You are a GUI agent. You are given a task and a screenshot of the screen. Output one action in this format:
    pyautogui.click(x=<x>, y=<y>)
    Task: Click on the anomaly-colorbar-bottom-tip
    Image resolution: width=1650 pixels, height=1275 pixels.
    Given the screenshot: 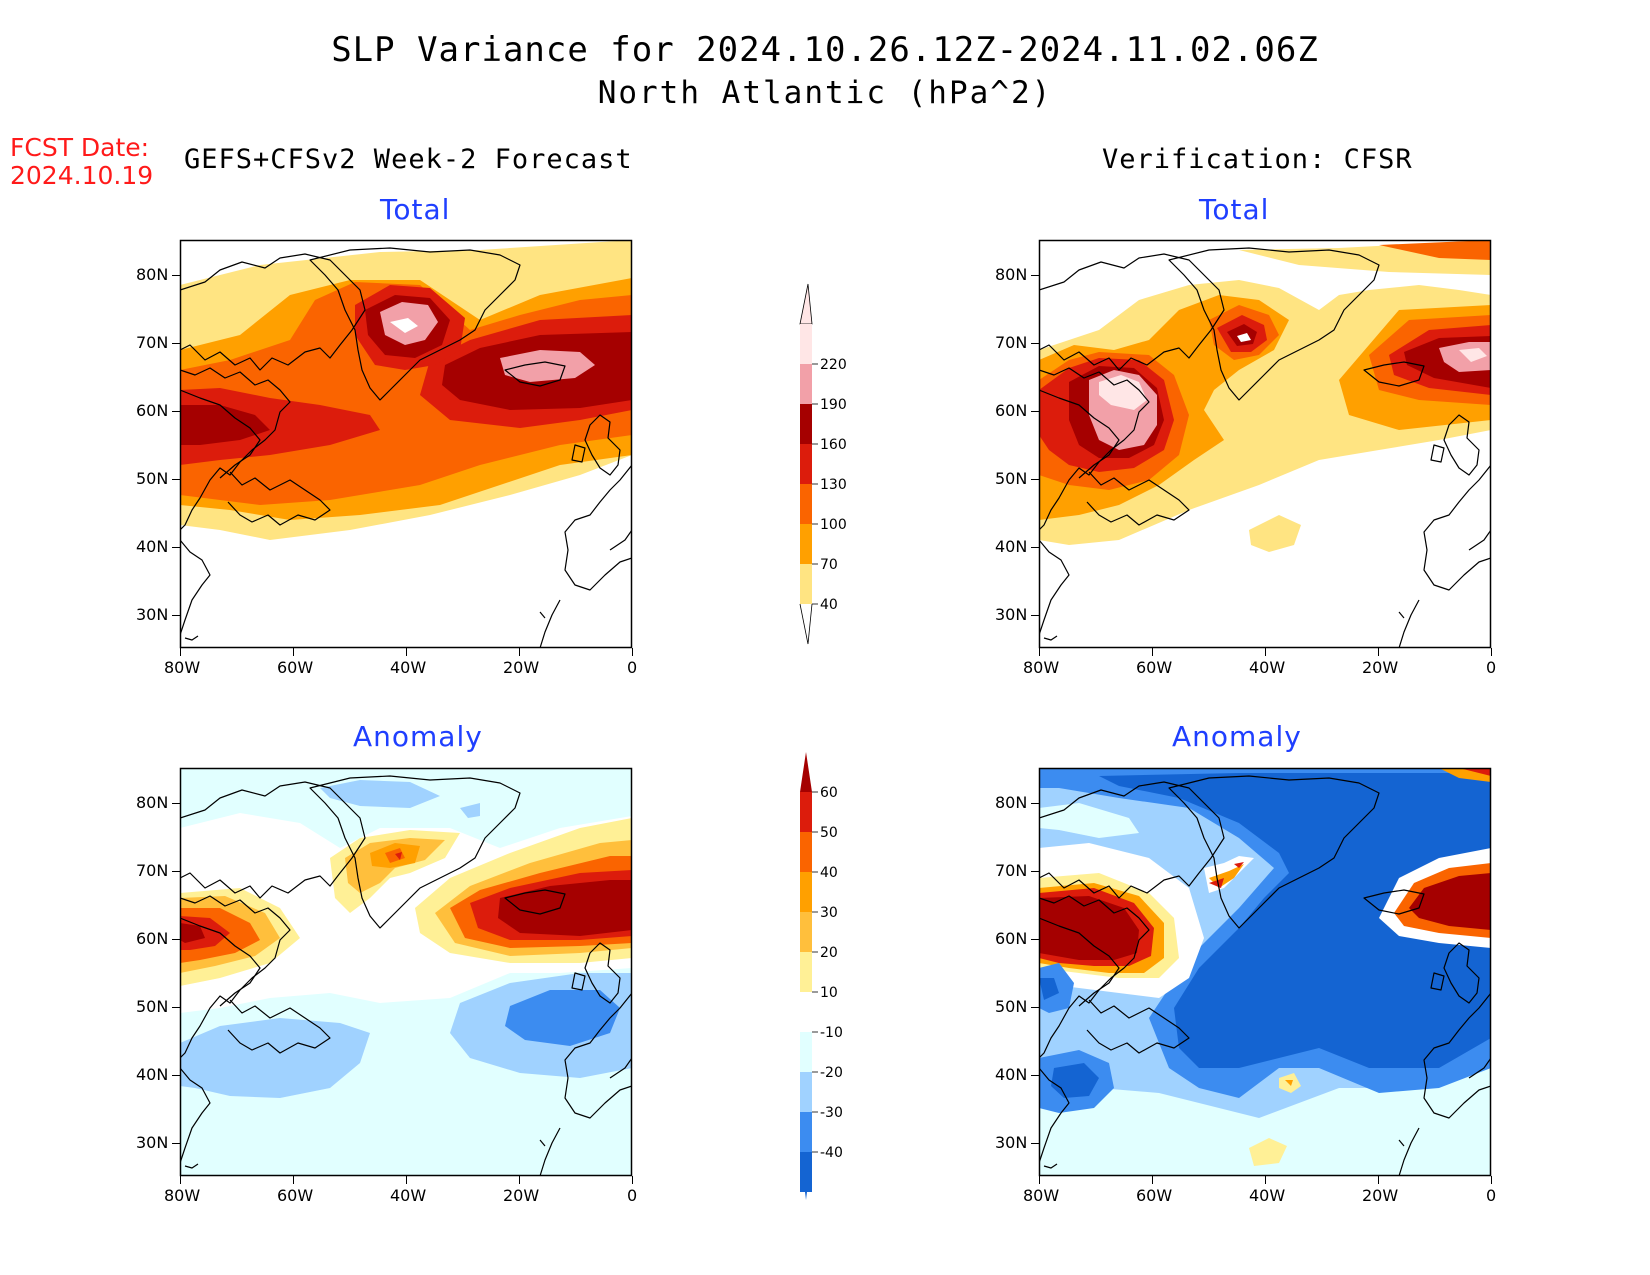 What is the action you would take?
    pyautogui.click(x=806, y=1176)
    